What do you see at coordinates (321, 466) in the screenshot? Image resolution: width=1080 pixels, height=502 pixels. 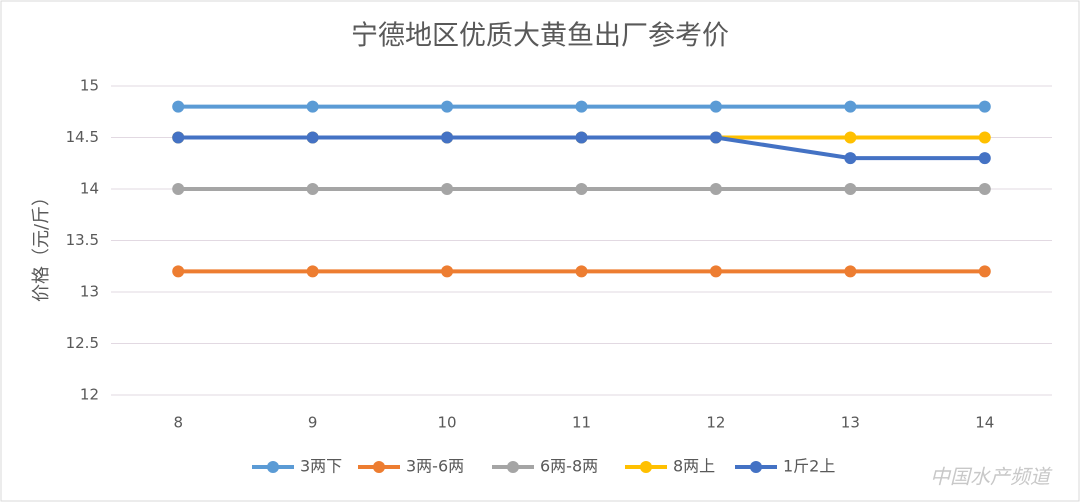 I see `legend-label: 3两下` at bounding box center [321, 466].